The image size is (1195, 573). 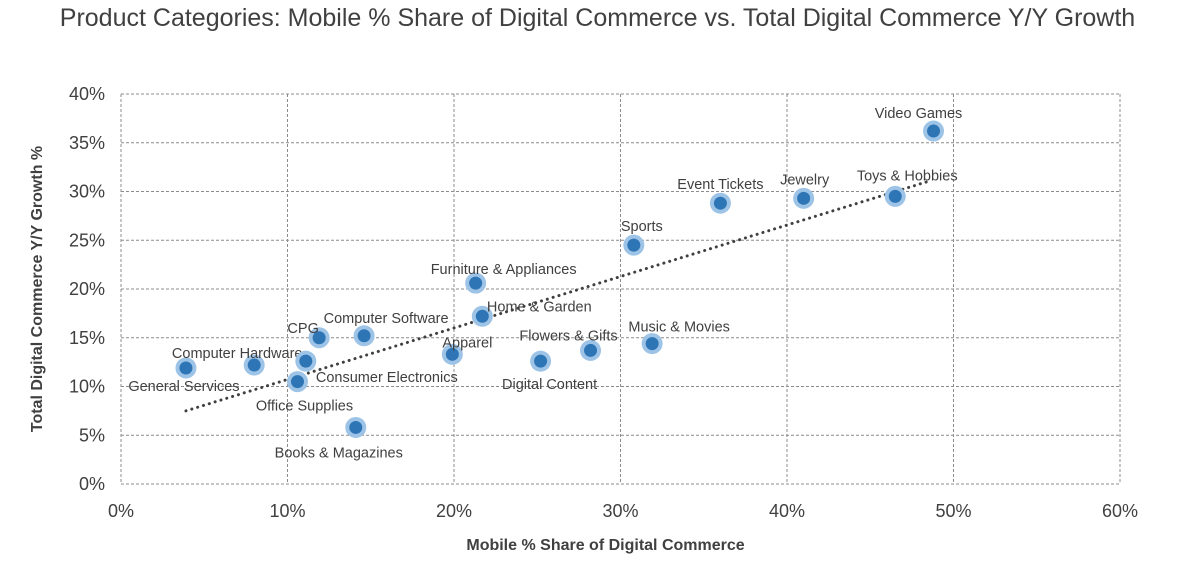 I want to click on x-tick-label: 10%, so click(x=287, y=511).